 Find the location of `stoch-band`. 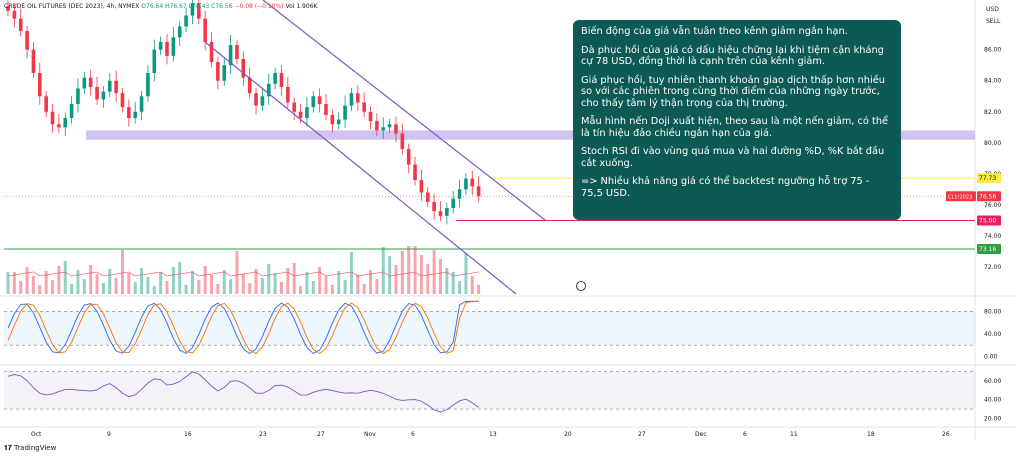

stoch-band is located at coordinates (489, 328).